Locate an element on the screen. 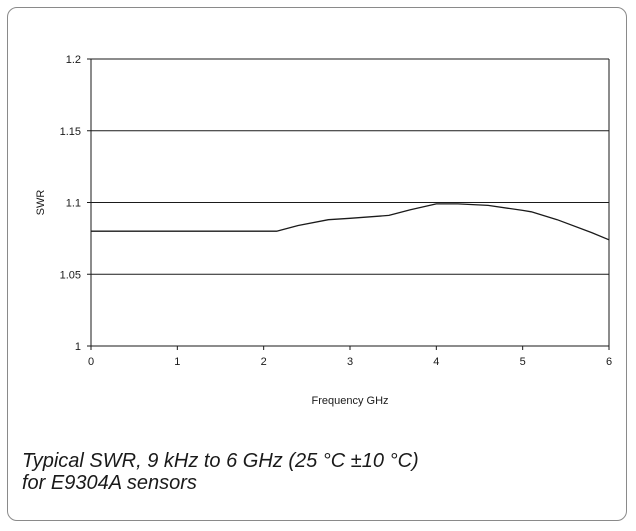 This screenshot has height=531, width=636. x-tick-label-5: 5 is located at coordinates (523, 362).